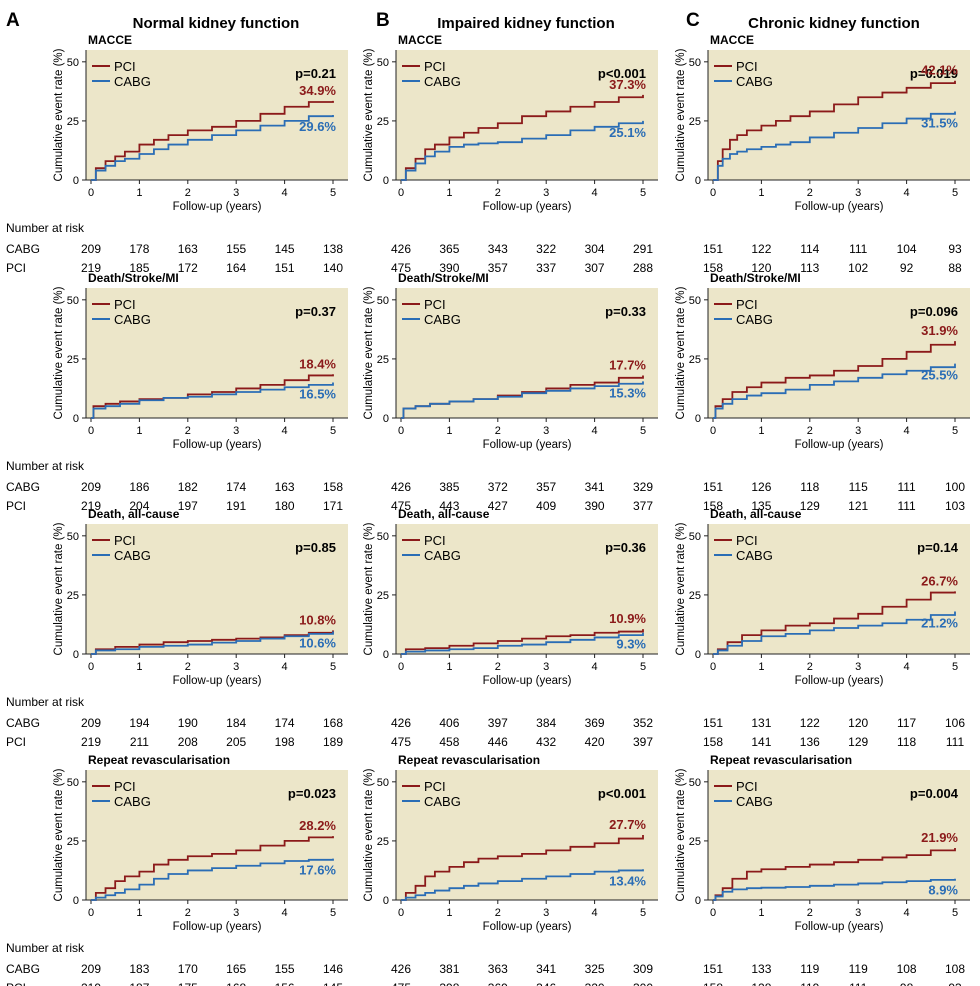 The image size is (980, 986). What do you see at coordinates (91, 487) in the screenshot?
I see `risk-cabg-count: 209` at bounding box center [91, 487].